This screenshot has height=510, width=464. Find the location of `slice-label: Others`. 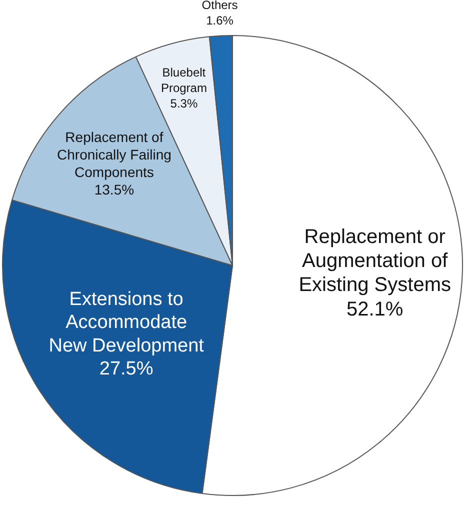

slice-label: Others is located at coordinates (220, 6).